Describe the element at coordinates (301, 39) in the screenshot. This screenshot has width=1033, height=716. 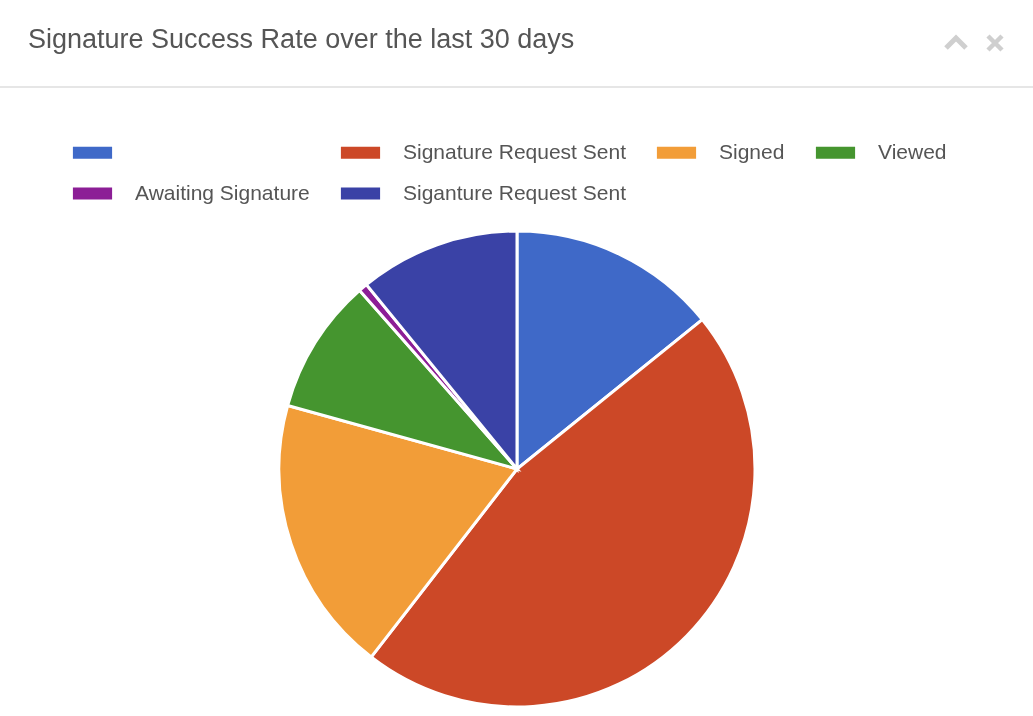
I see `chart-title: Signature Success Rate over the last 30 days` at that location.